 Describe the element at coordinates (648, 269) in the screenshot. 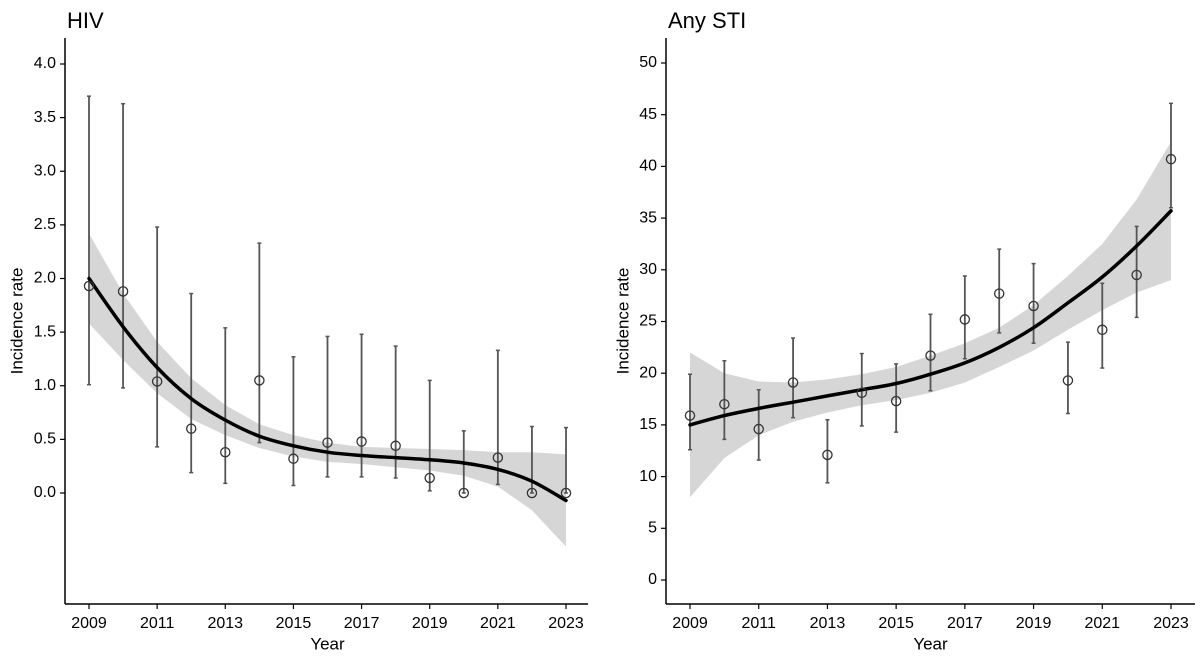

I see `y-tick-label: 30` at that location.